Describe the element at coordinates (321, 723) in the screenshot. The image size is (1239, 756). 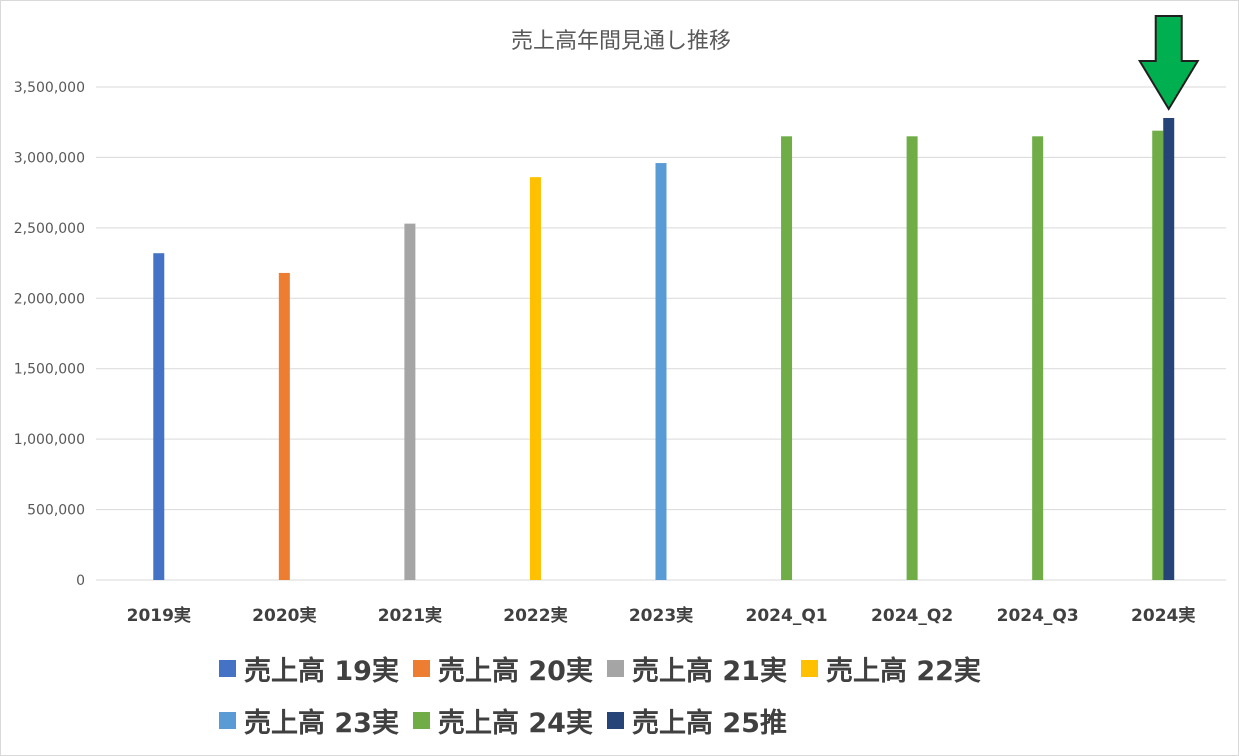
I see `legend-label: 売上高 23実` at that location.